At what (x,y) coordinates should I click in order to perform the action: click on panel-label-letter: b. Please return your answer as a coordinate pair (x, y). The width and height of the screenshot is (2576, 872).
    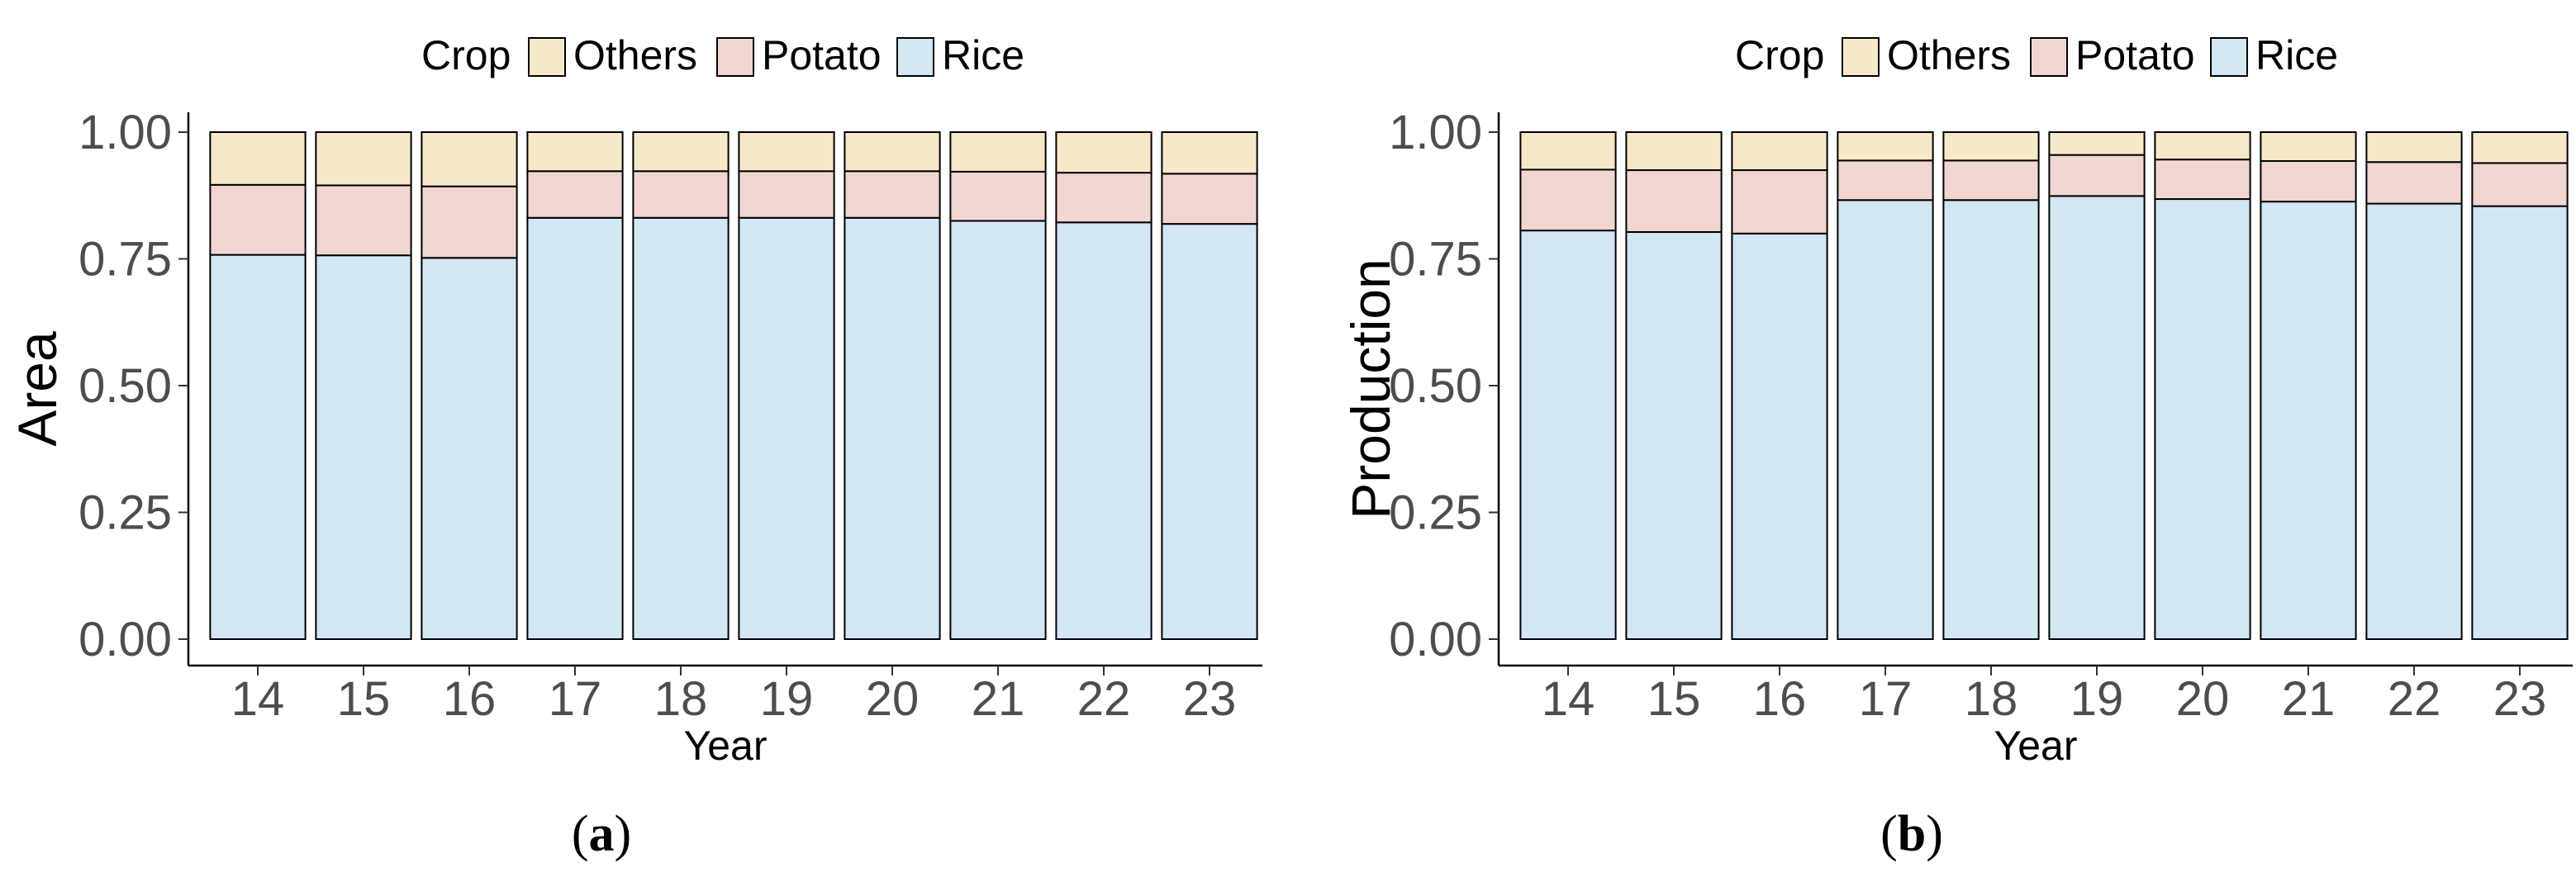
    Looking at the image, I should click on (1912, 834).